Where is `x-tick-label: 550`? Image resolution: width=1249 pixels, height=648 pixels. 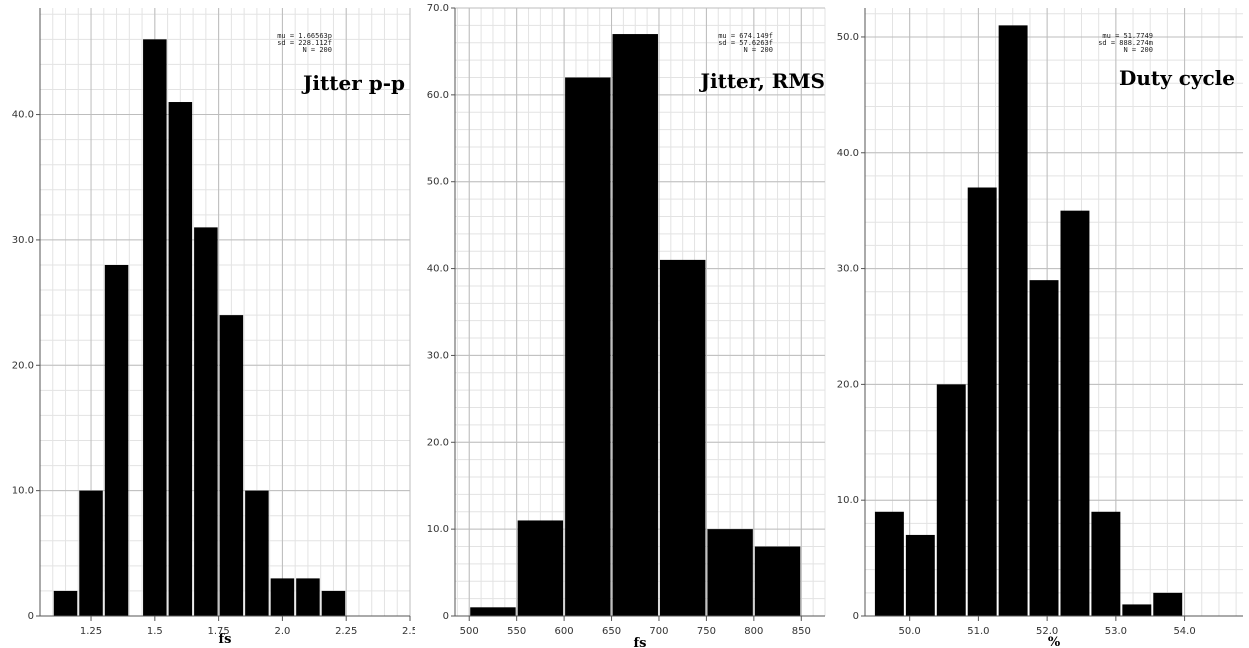 x-tick-label: 550 is located at coordinates (516, 631).